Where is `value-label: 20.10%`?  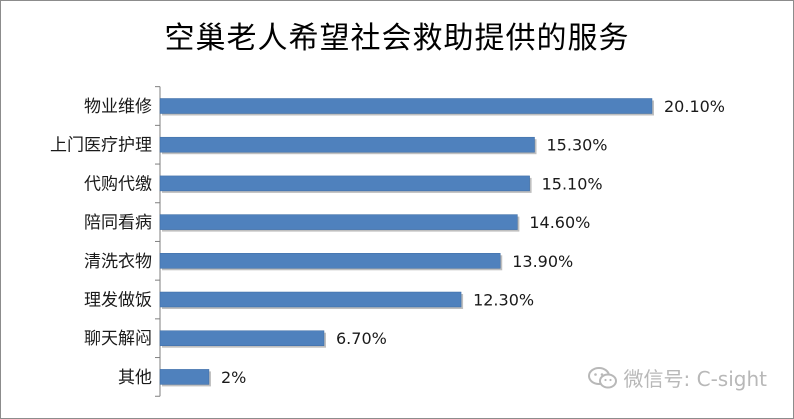 value-label: 20.10% is located at coordinates (694, 106).